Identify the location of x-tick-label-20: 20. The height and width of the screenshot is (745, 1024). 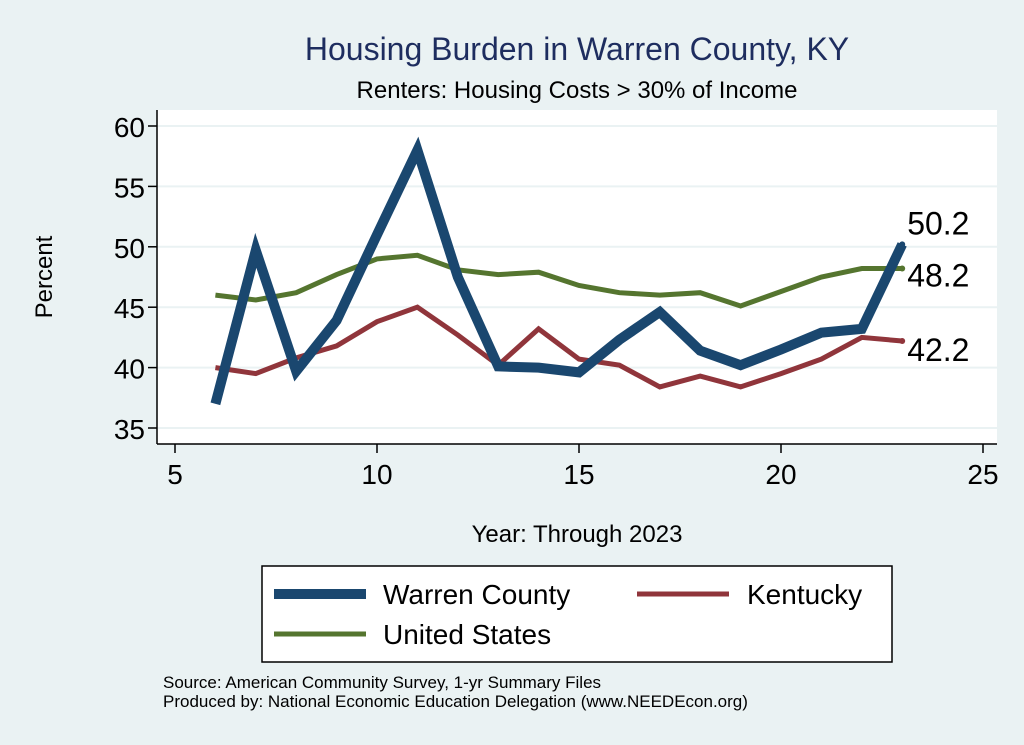
(780, 474).